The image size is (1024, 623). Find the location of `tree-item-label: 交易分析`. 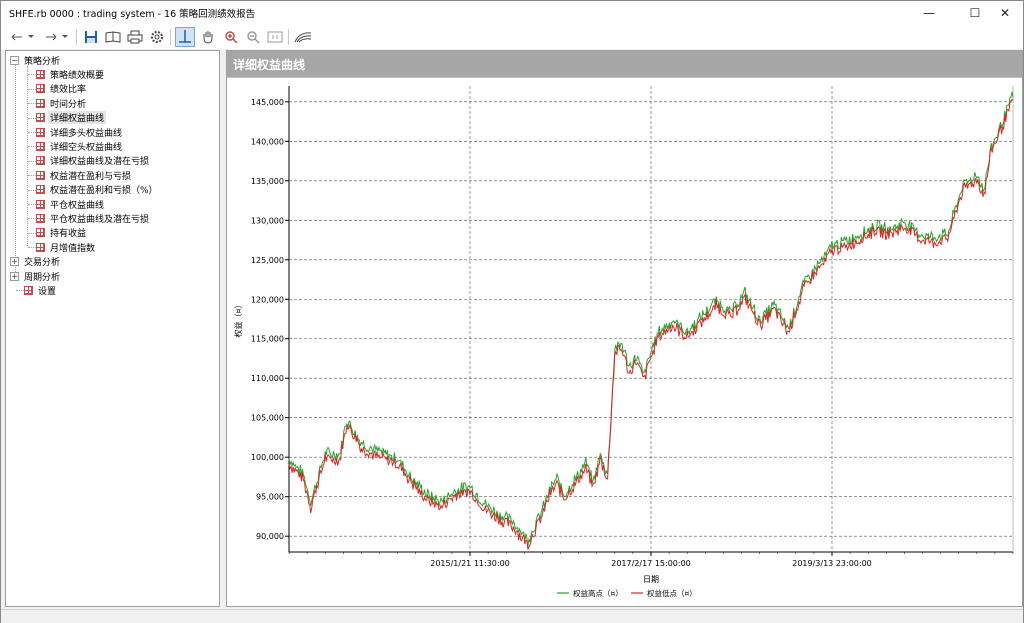

tree-item-label: 交易分析 is located at coordinates (42, 263).